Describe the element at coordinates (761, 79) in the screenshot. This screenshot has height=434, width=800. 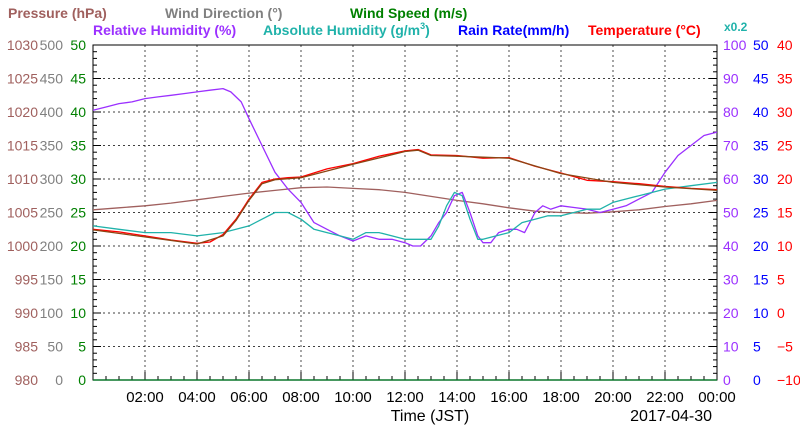
I see `y-tick-label-rain-rate: 45` at that location.